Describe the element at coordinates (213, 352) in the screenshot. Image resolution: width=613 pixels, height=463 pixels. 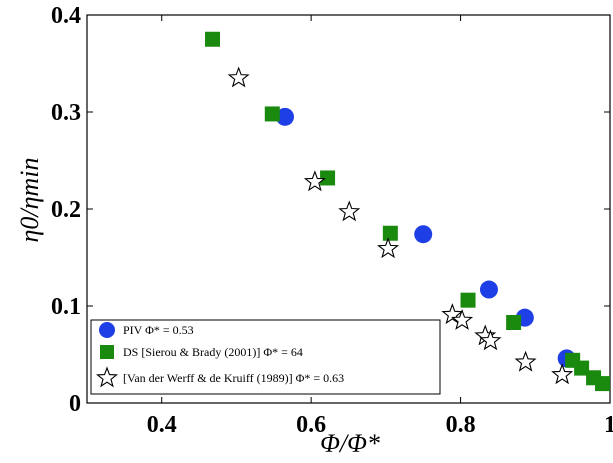
I see `legend-label-ds: DS [Sierou & Brady (2001)] Φ* = 64` at that location.